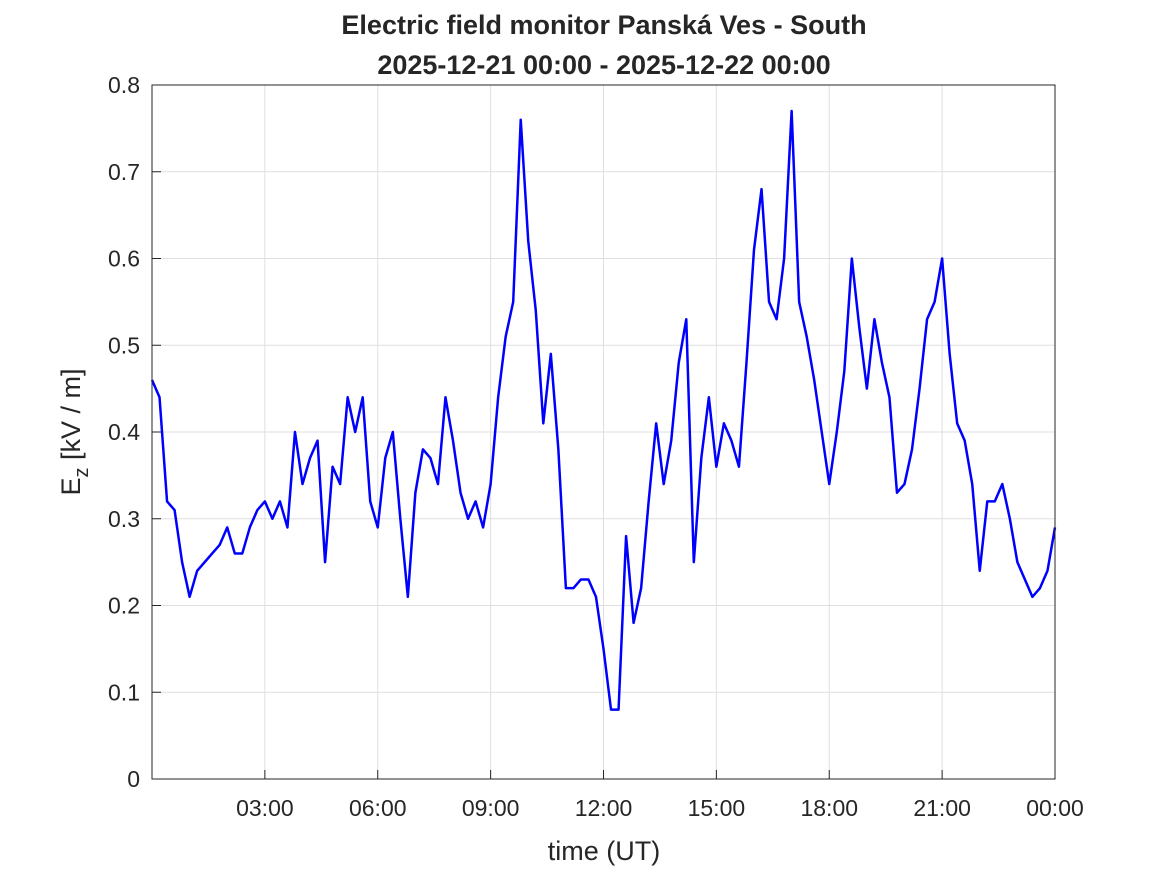  Describe the element at coordinates (1055, 808) in the screenshot. I see `x-tick-label: 00:00` at that location.